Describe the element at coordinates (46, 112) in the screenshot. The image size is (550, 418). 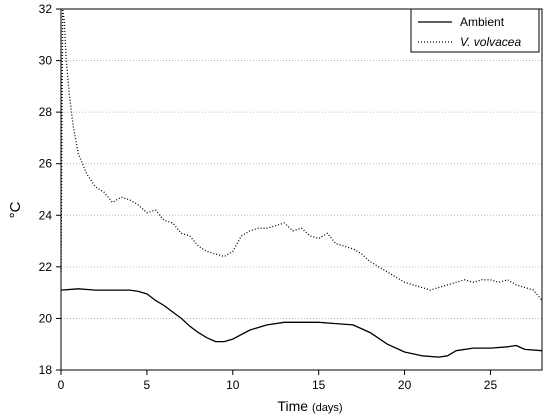
I see `y-tick-label-28: 28` at that location.